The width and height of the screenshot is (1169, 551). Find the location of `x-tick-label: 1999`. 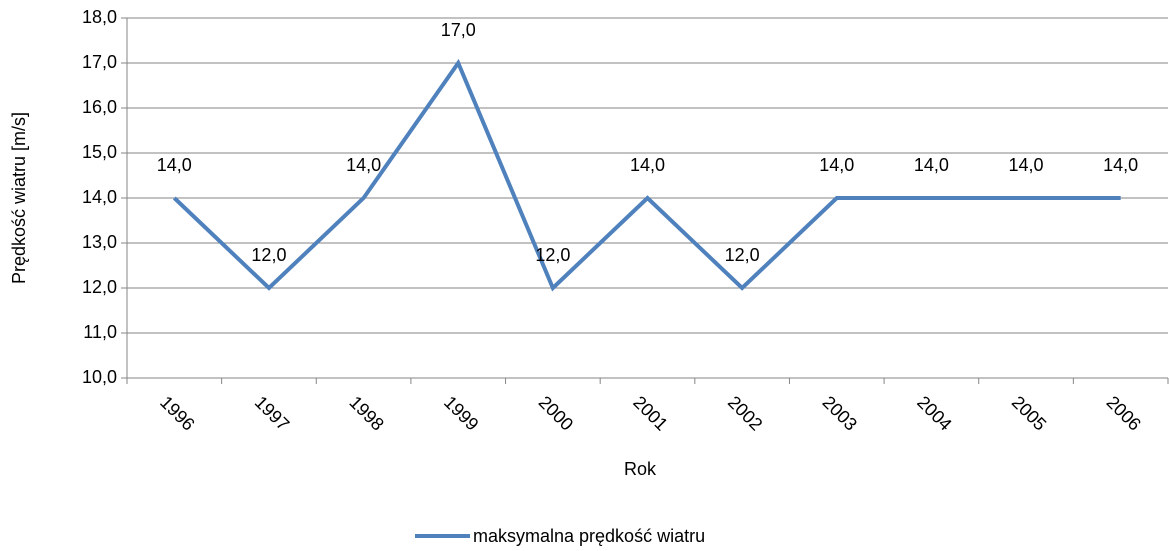

x-tick-label: 1999 is located at coordinates (461, 413).